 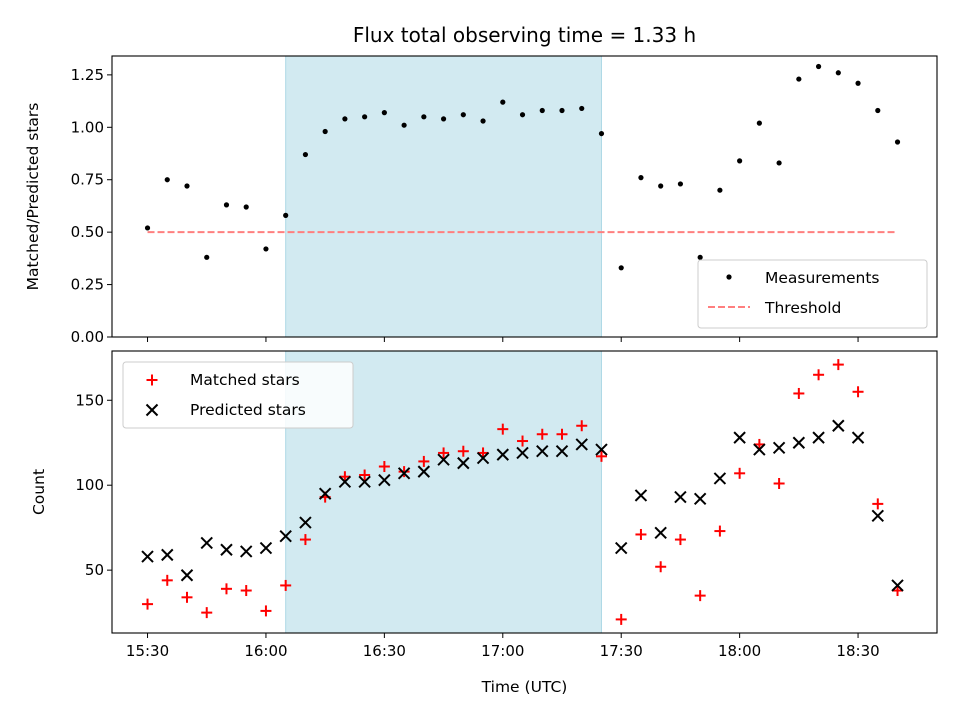 I want to click on legend-bottom: Matched stars Predicted stars, so click(x=238, y=395).